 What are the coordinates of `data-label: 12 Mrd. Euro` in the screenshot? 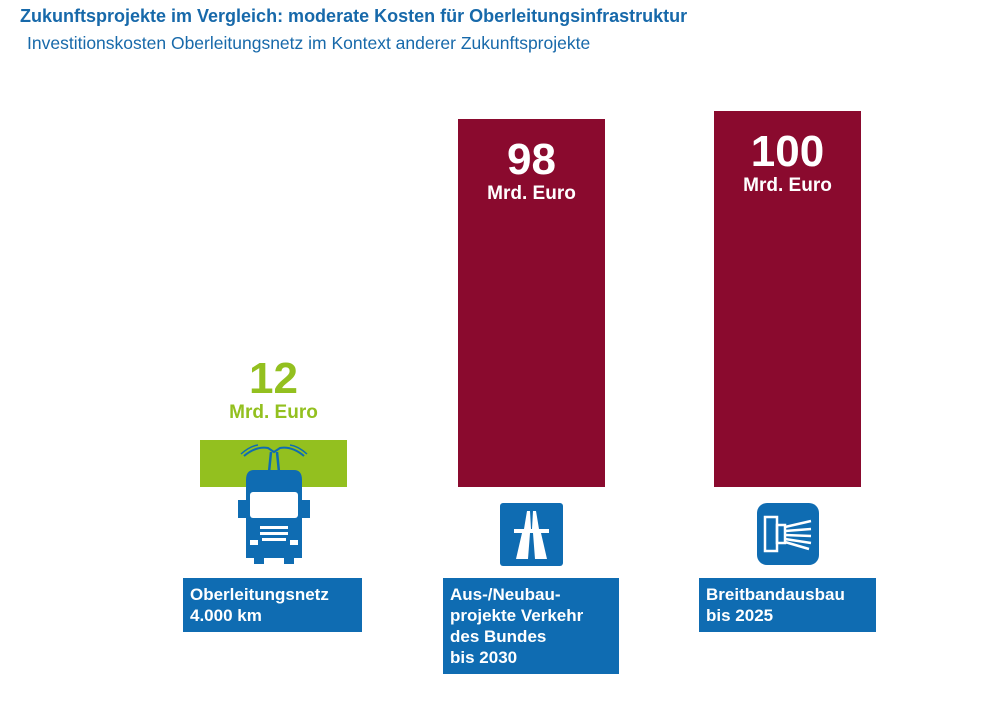 It's located at (273, 390).